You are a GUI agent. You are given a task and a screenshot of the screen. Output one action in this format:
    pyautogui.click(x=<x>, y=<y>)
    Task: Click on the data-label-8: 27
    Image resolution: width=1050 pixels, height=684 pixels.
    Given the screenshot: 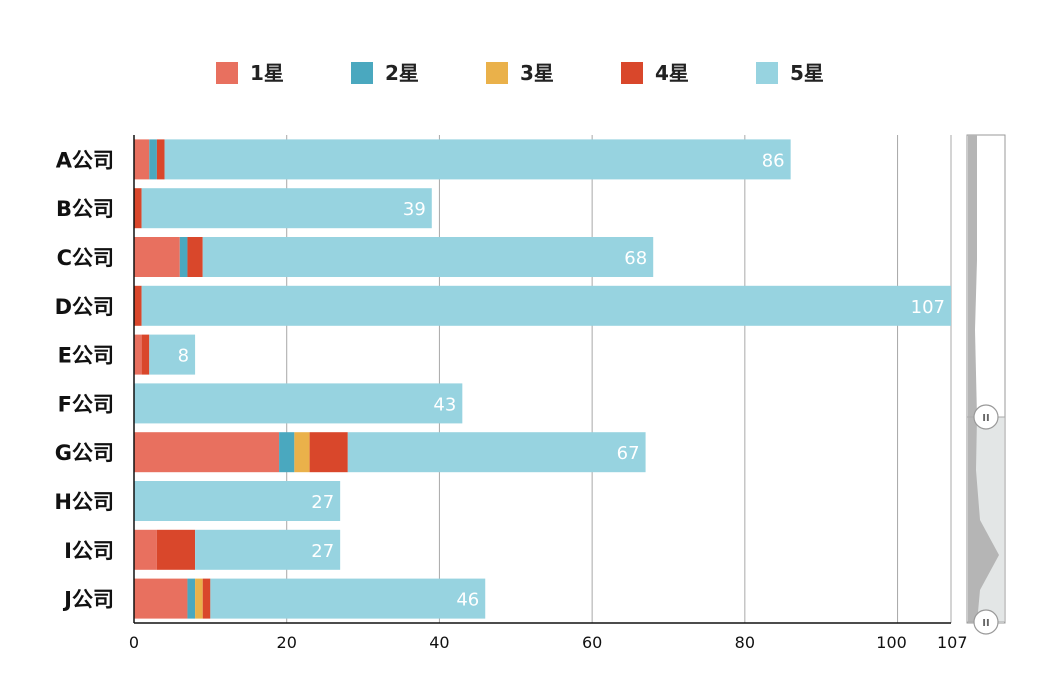 What is the action you would take?
    pyautogui.click(x=322, y=502)
    